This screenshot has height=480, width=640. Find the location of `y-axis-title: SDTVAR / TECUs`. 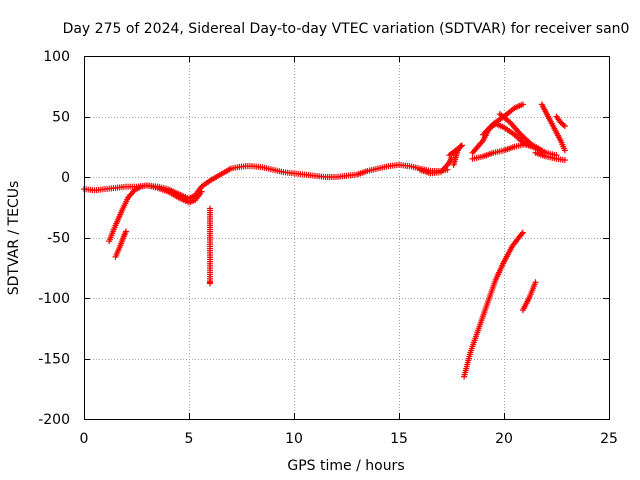

y-axis-title: SDTVAR / TECUs is located at coordinates (14, 238).